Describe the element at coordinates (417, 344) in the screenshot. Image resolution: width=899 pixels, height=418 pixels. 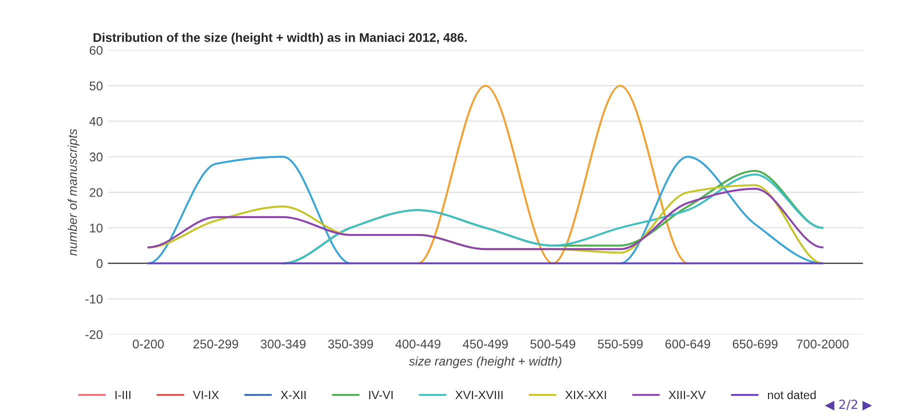
I see `x-tick-label: 400-449` at that location.